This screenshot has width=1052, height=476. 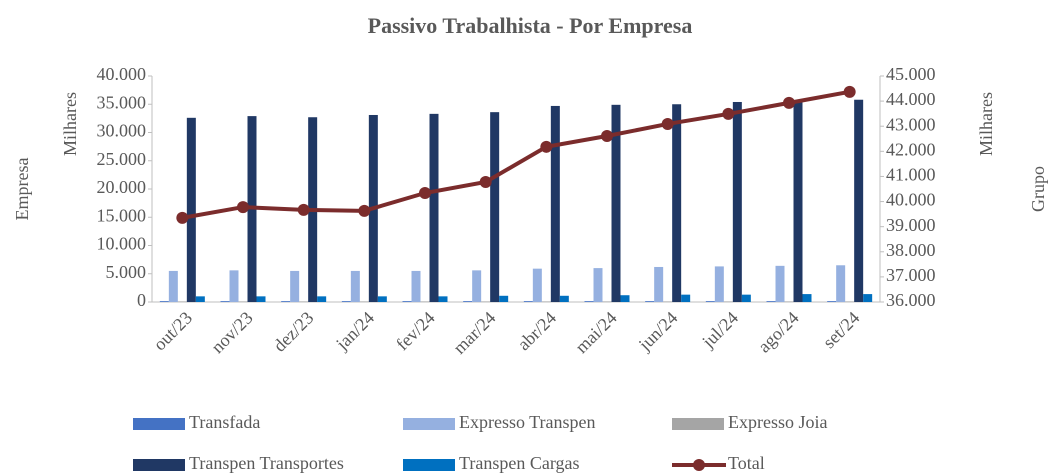 I want to click on y-tick-label: 30.000, so click(x=122, y=131).